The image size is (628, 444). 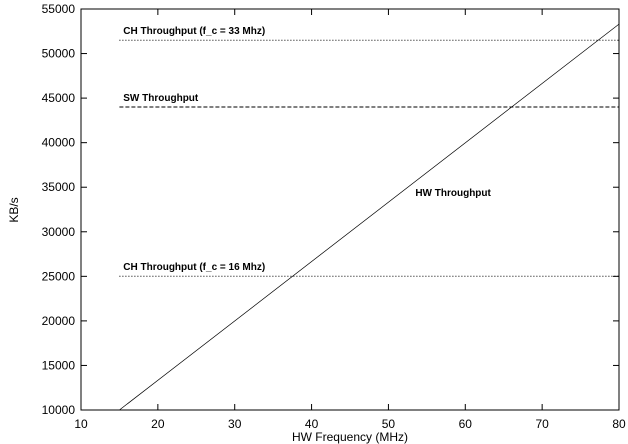 What do you see at coordinates (59, 143) in the screenshot?
I see `y-tick-label: 40000` at bounding box center [59, 143].